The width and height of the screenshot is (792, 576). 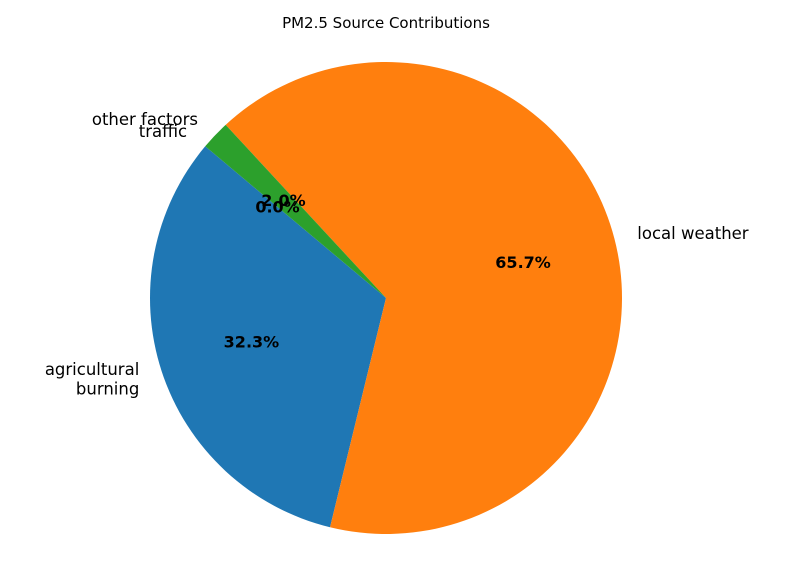 What do you see at coordinates (386, 23) in the screenshot?
I see `chart-title: PM2.5 Source Contributions` at bounding box center [386, 23].